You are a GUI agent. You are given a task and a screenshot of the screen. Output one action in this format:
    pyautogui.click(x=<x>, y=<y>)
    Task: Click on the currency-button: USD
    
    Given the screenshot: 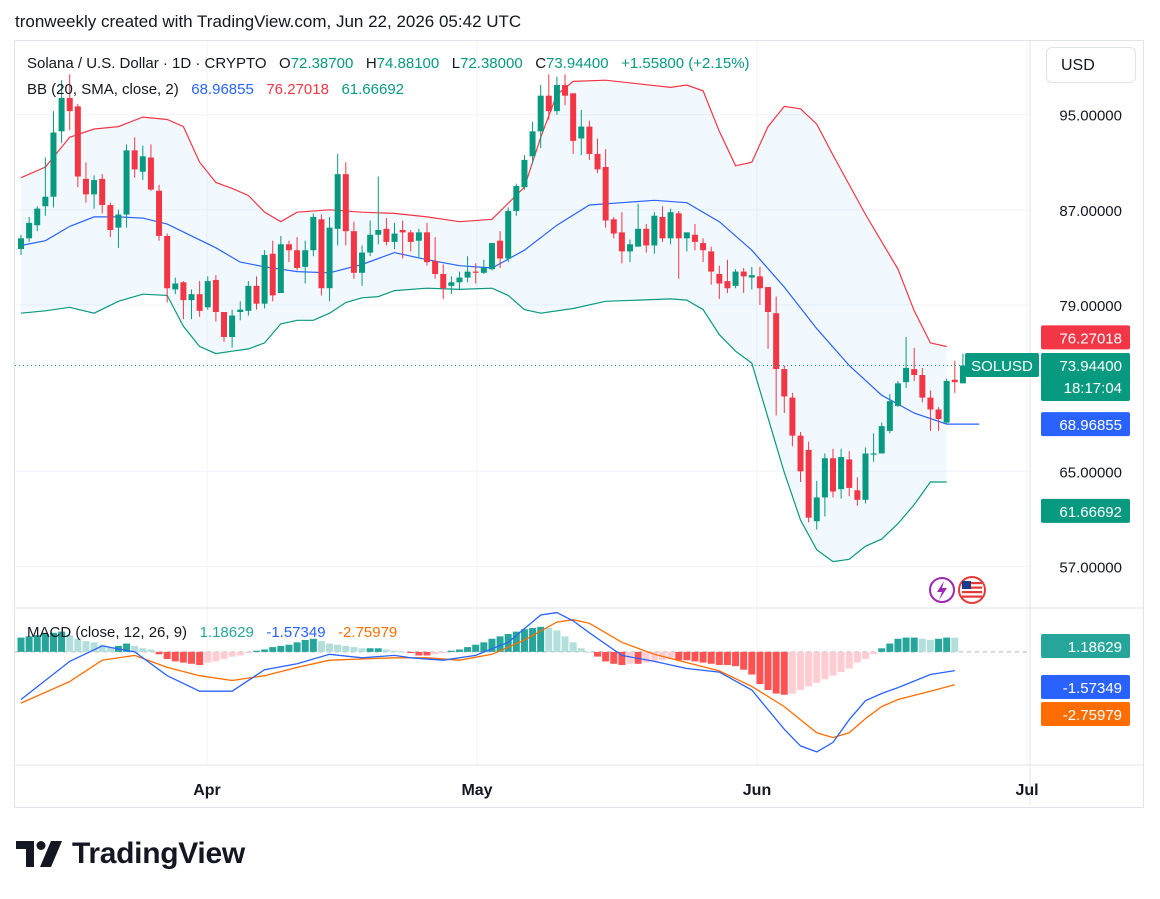 What is the action you would take?
    pyautogui.click(x=1091, y=65)
    